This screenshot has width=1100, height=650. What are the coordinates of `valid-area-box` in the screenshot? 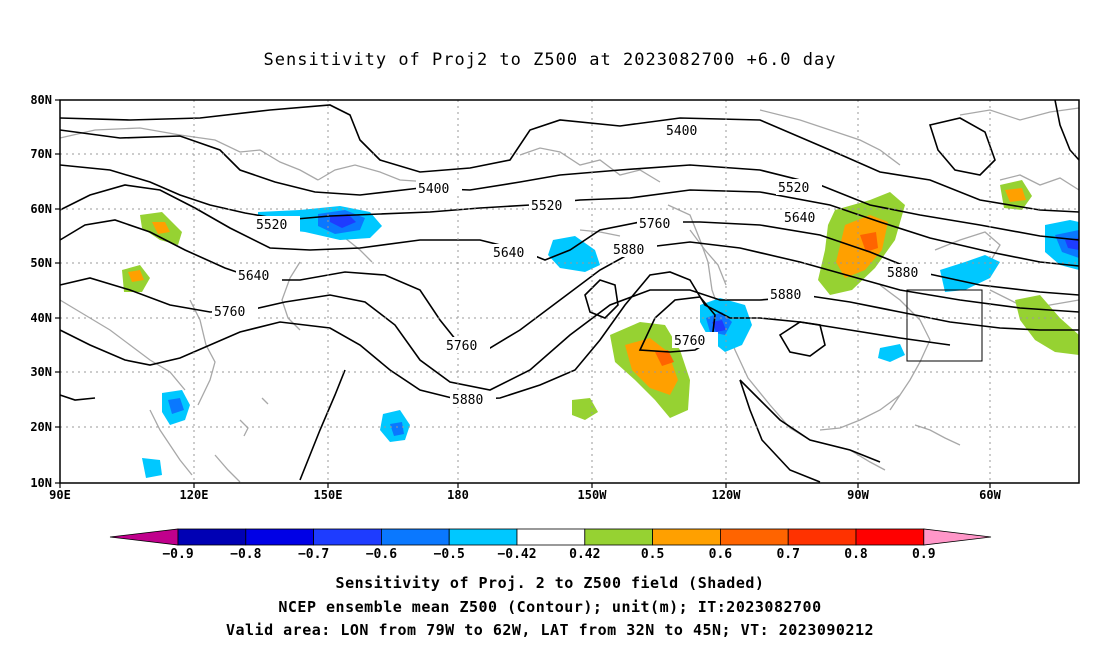 It's located at (944, 325).